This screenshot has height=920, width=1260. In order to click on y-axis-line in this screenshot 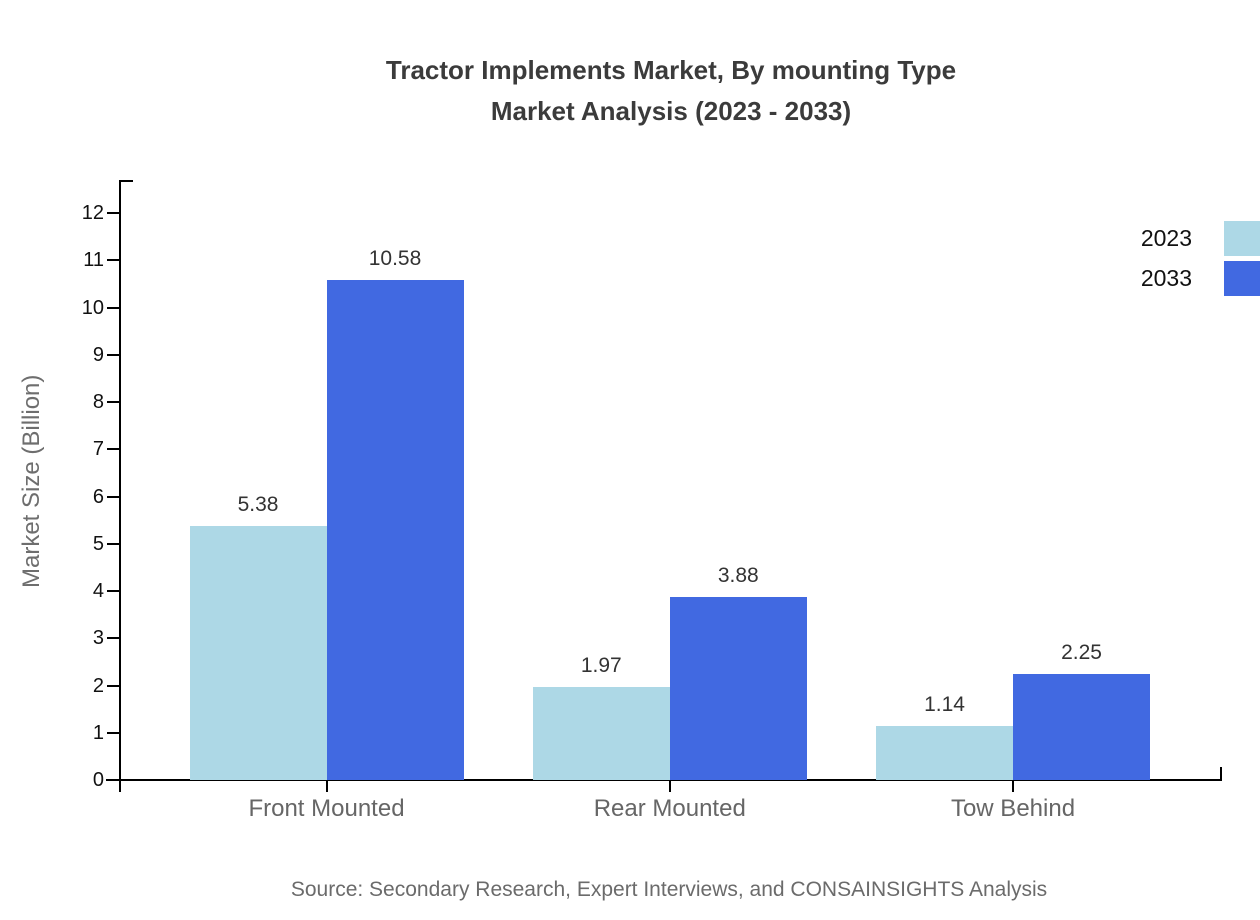, I will do `click(120, 486)`.